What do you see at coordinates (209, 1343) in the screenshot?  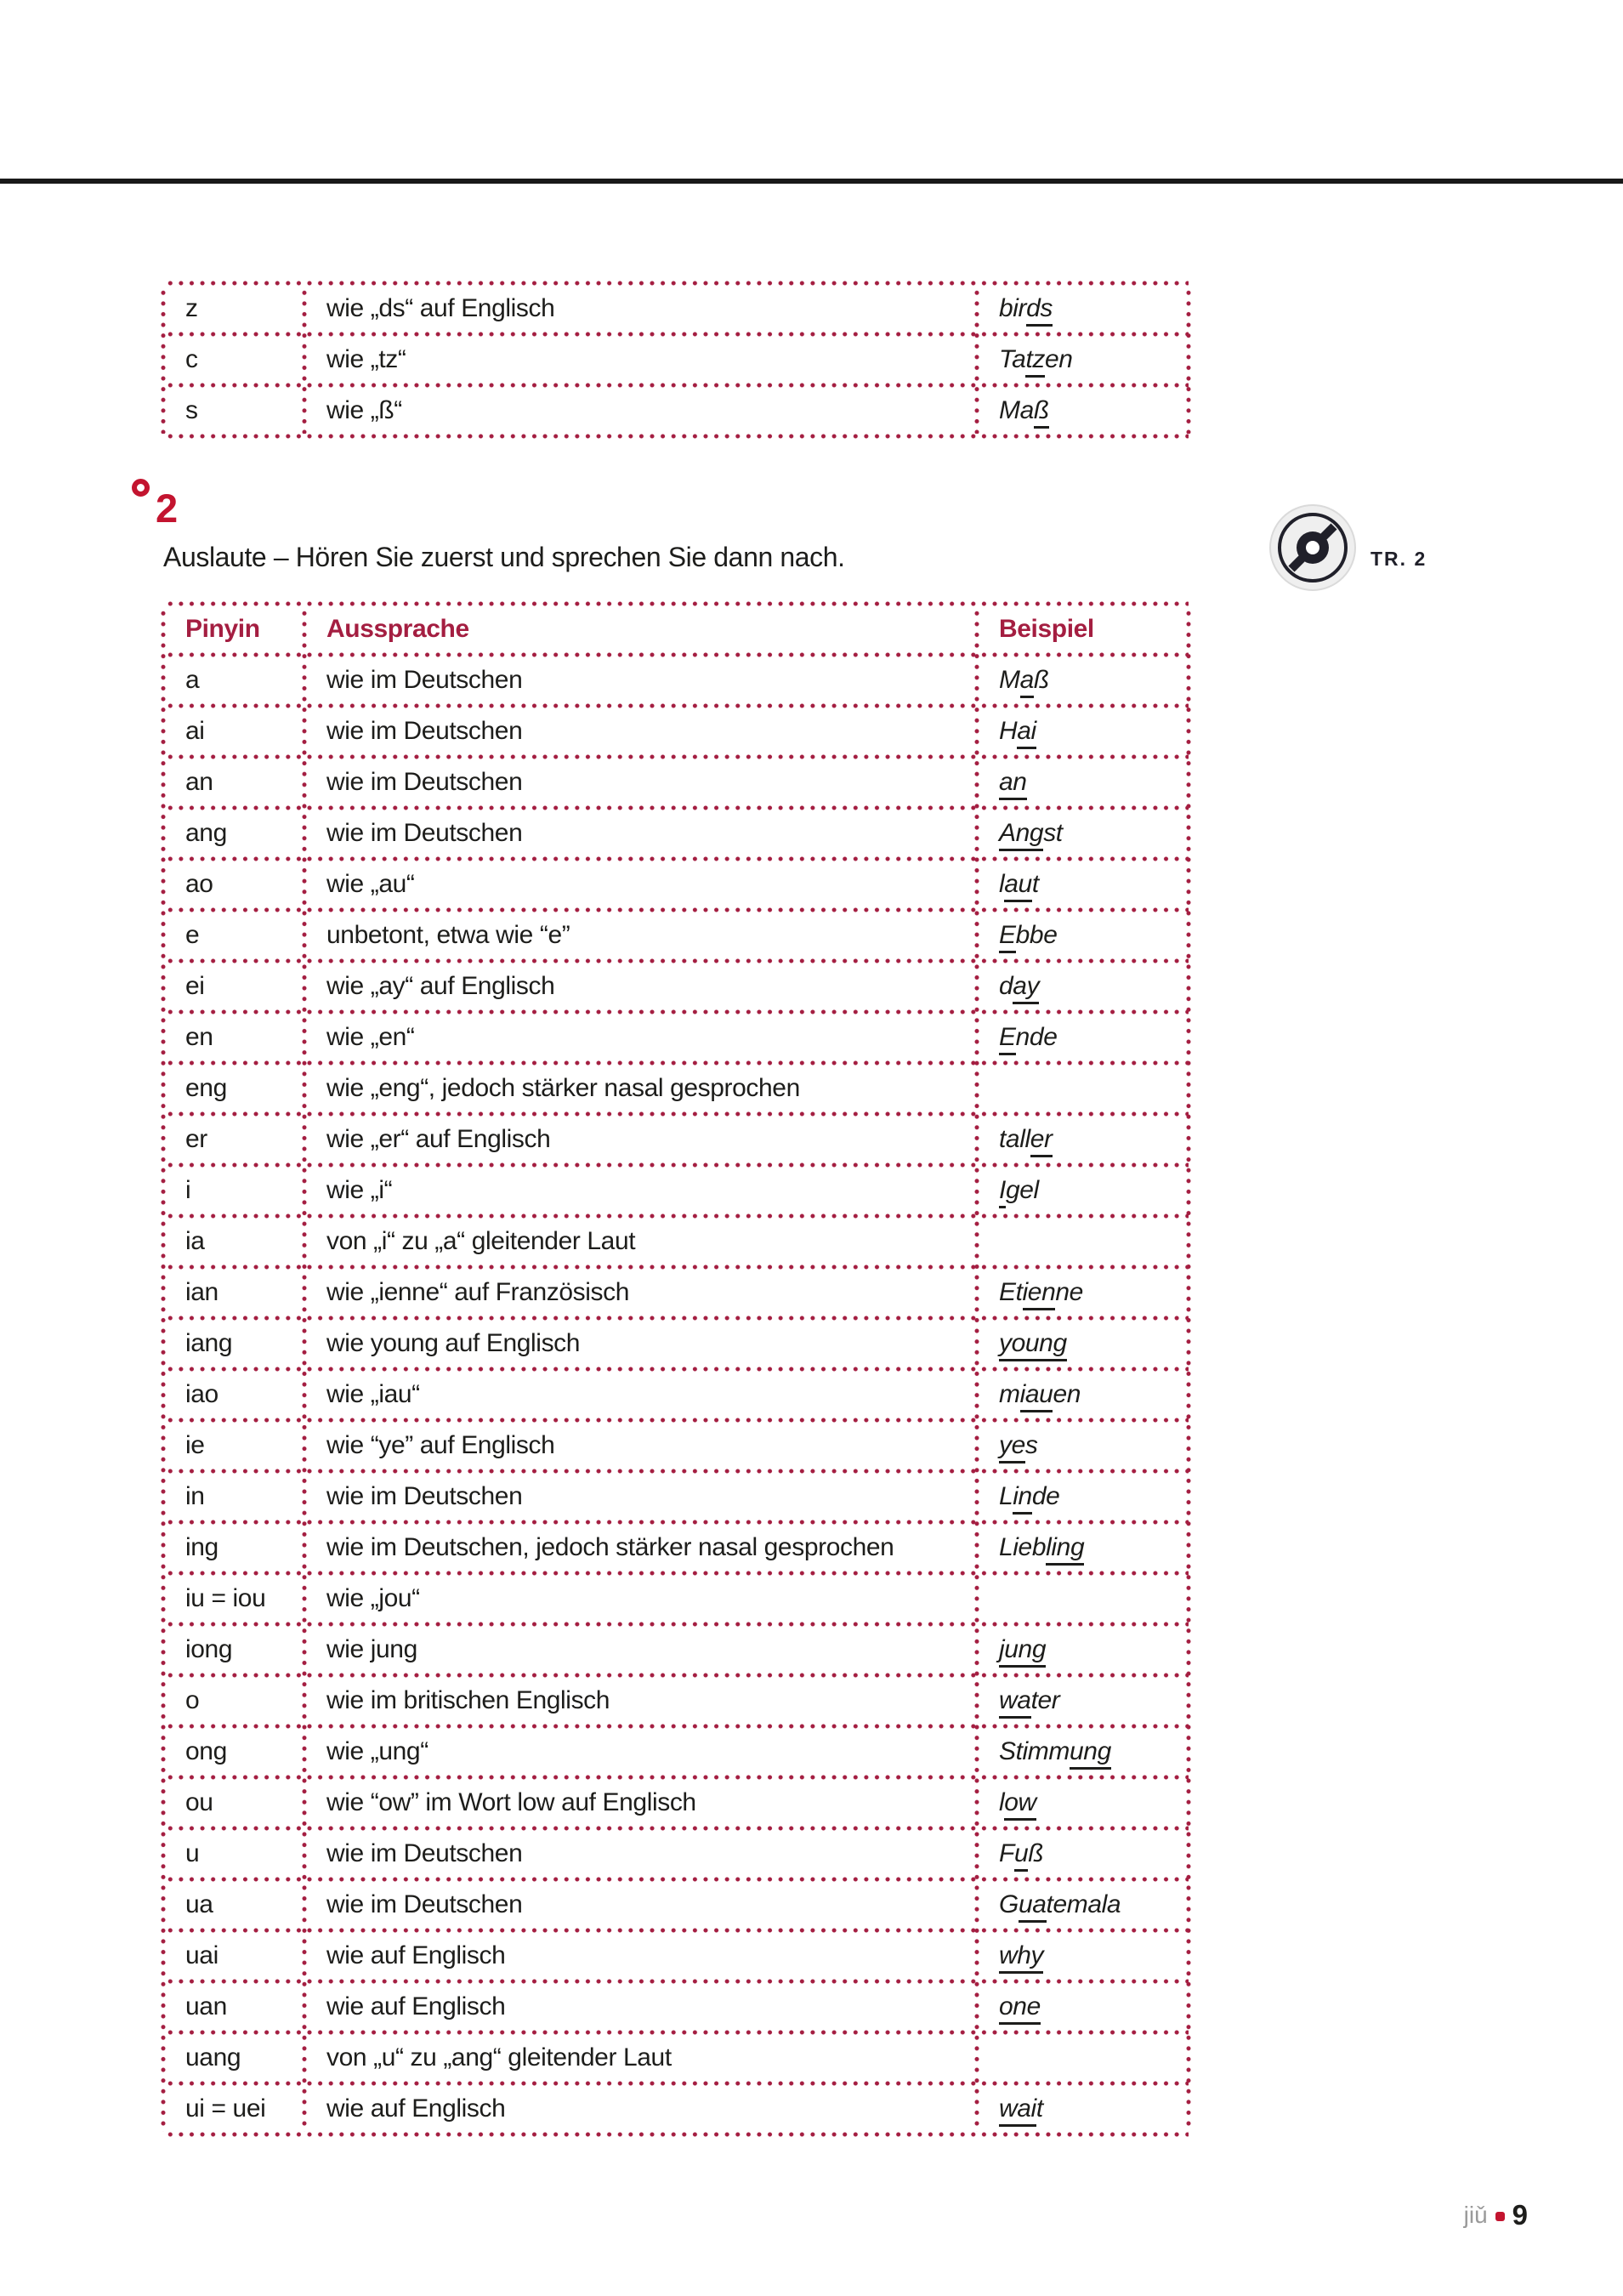 I see `pinyin-cell: iang` at bounding box center [209, 1343].